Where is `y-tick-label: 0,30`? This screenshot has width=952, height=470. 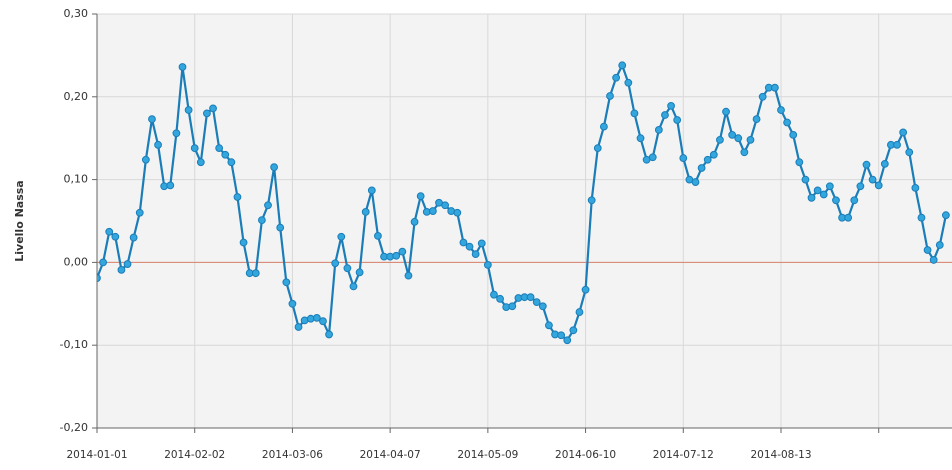
y-tick-label: 0,30 is located at coordinates (76, 13).